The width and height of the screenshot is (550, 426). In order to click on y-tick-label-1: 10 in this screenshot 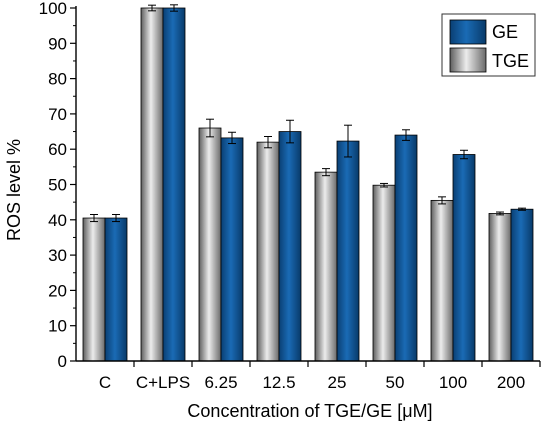, I will do `click(57, 326)`.